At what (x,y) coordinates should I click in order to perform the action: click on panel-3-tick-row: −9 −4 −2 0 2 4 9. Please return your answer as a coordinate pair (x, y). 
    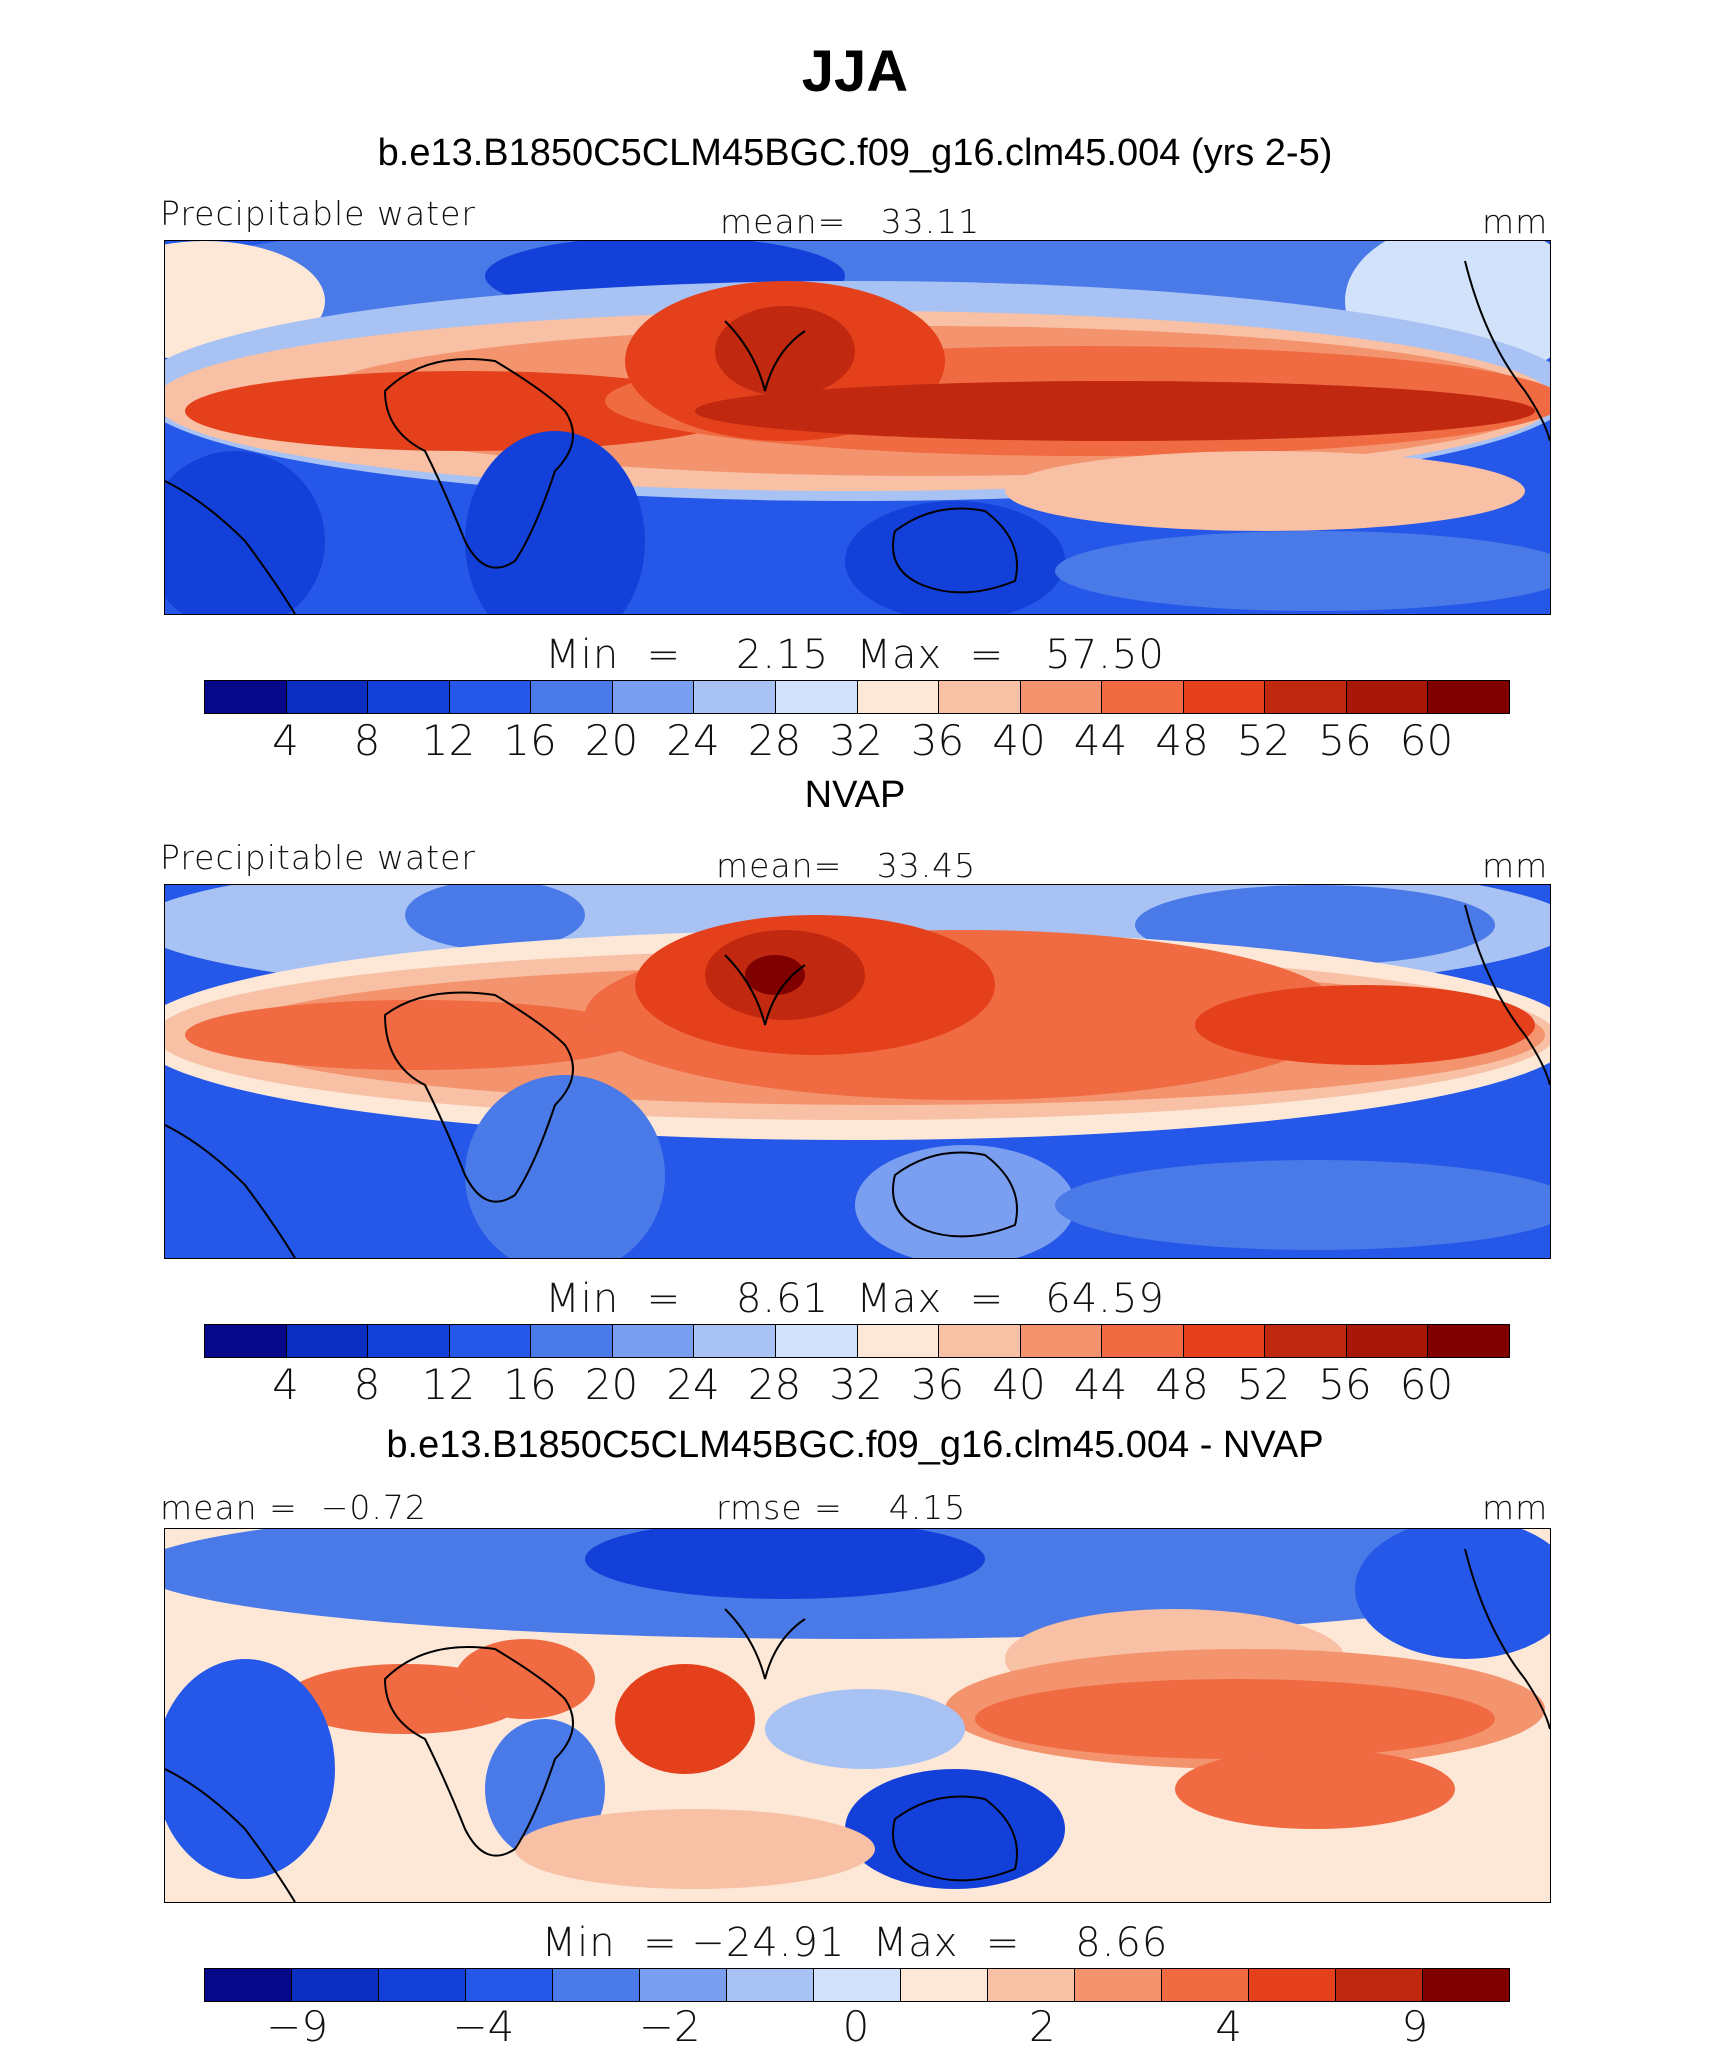
    Looking at the image, I should click on (856, 2027).